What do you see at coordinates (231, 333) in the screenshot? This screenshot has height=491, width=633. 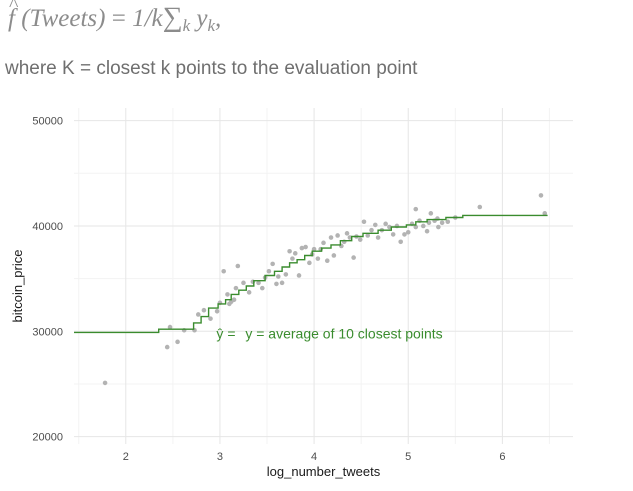 I see `annotation-equals: =` at bounding box center [231, 333].